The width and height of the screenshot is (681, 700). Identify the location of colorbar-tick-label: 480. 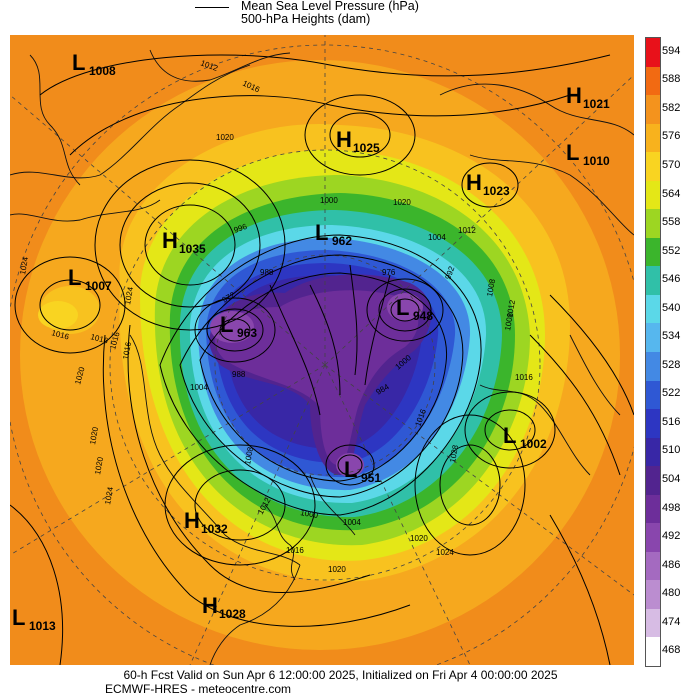
(671, 593).